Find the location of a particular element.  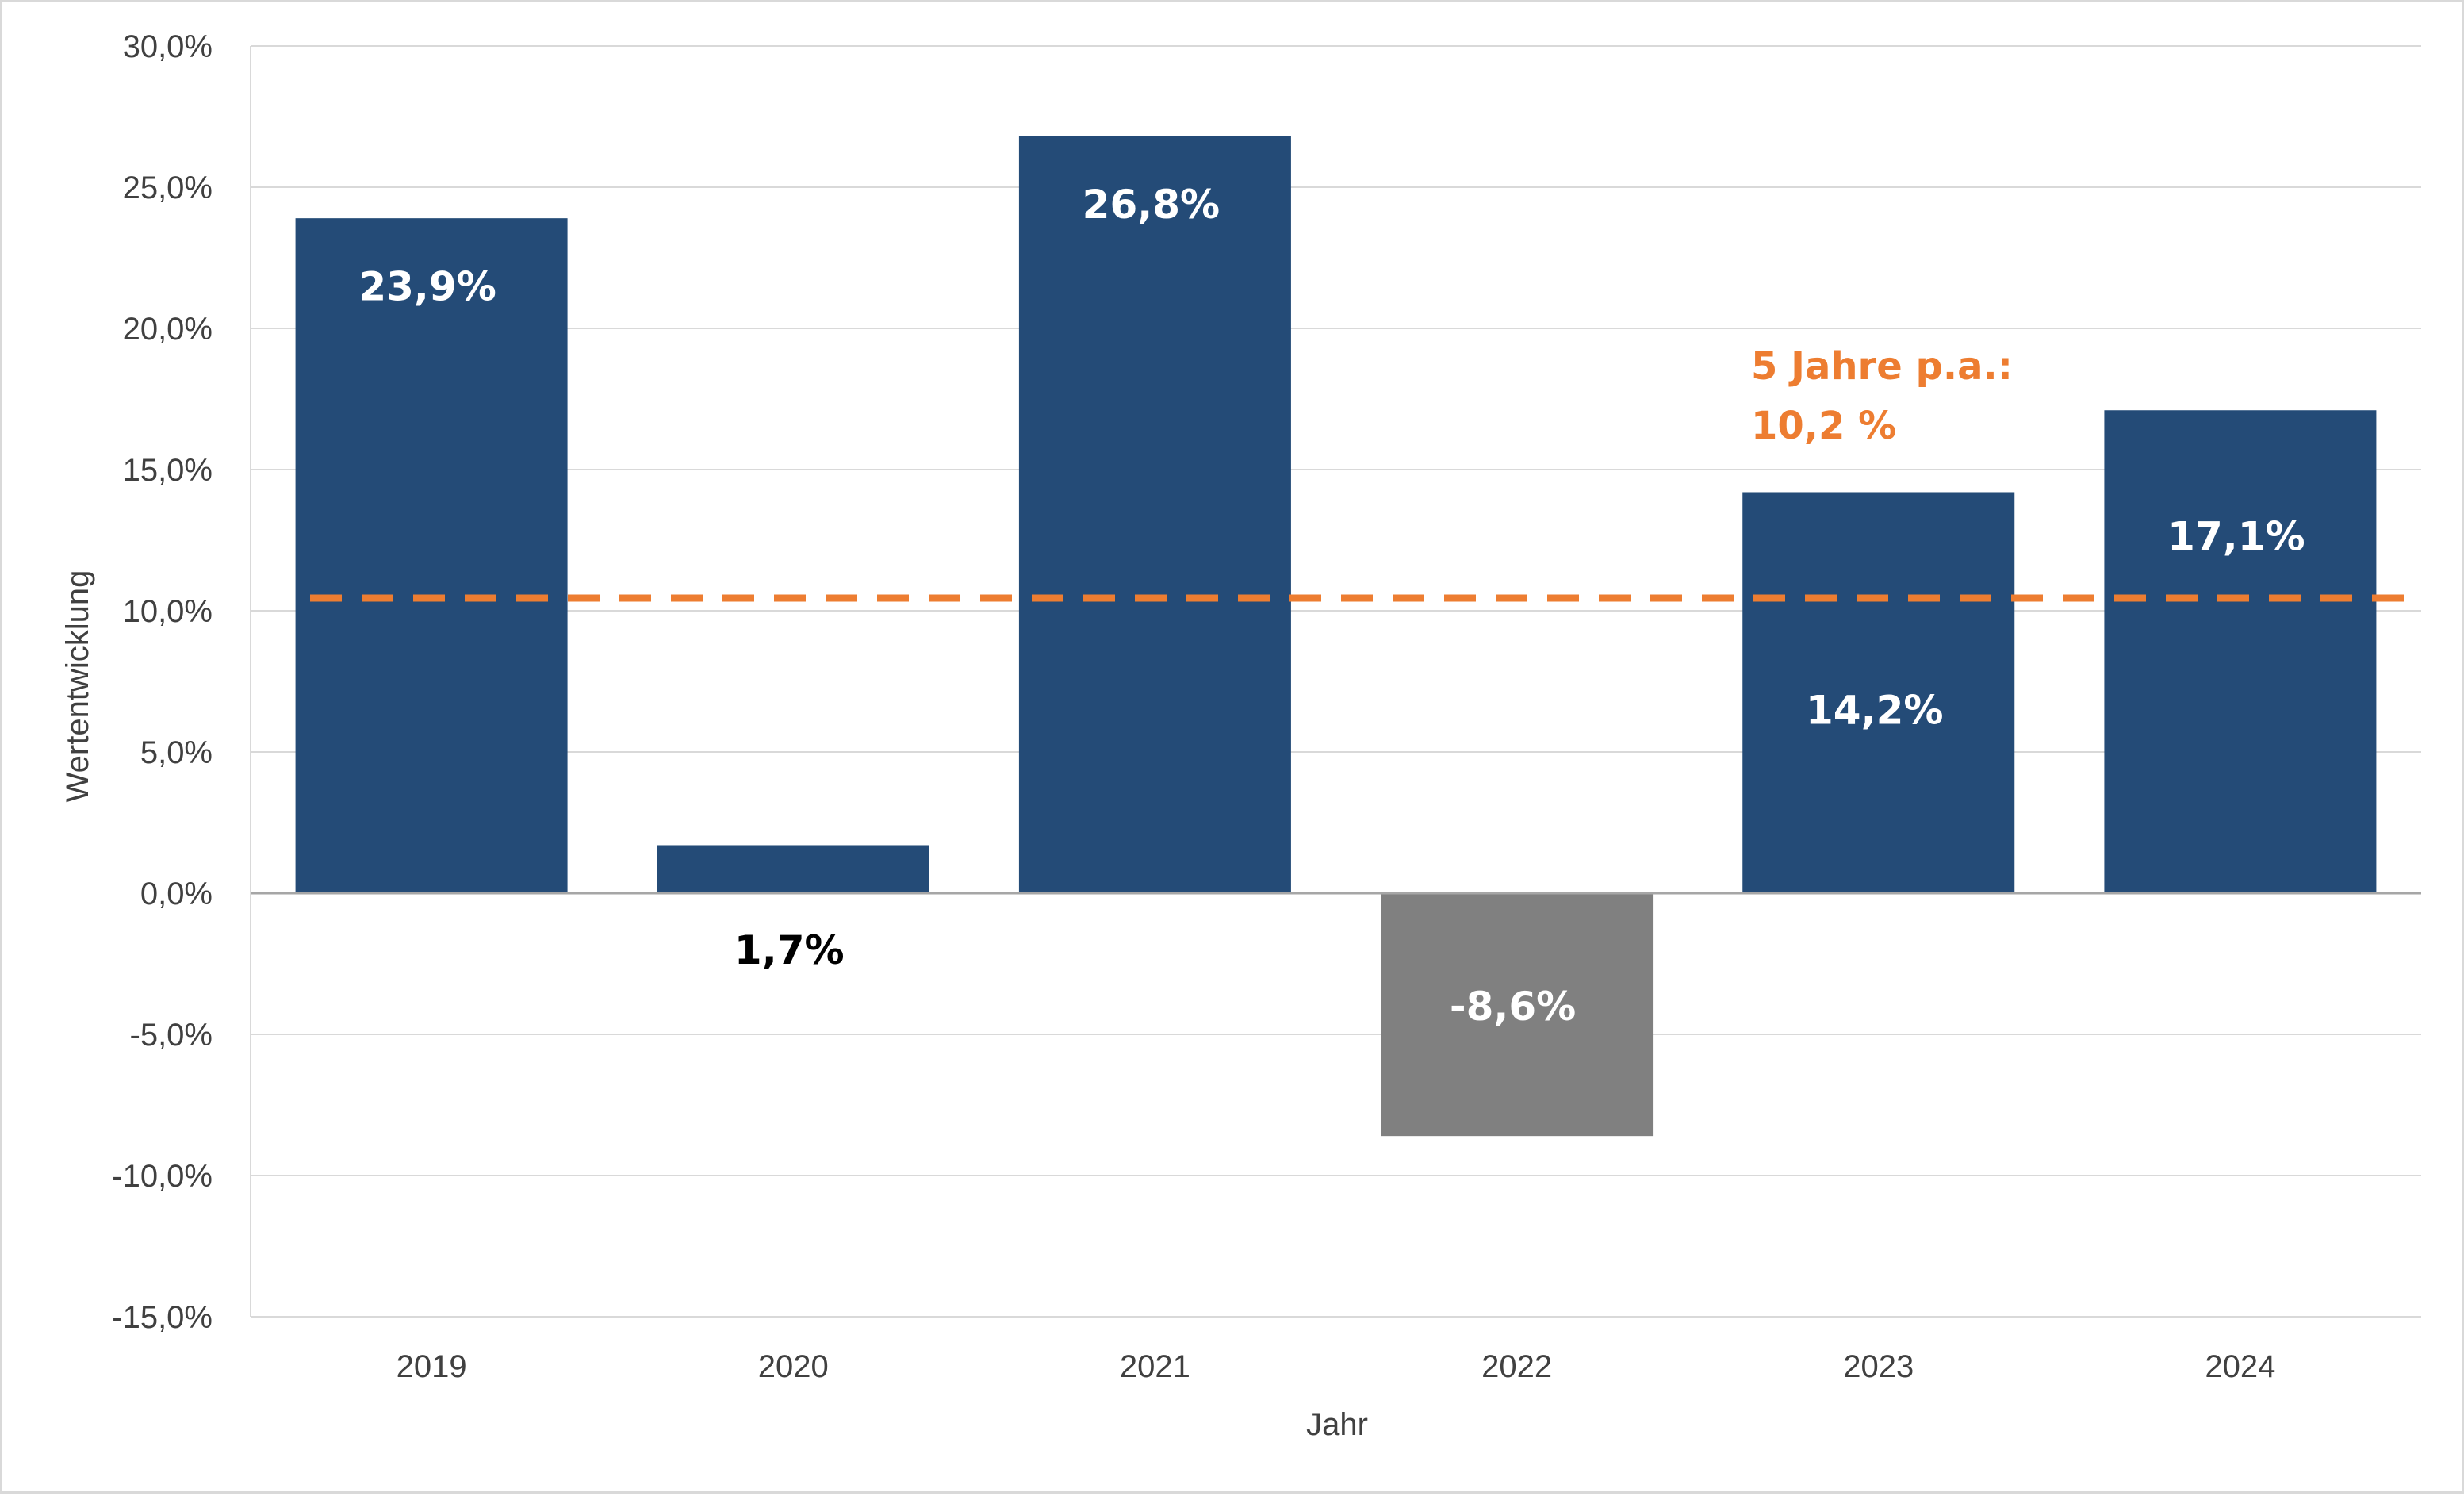

x-tick-label: 2021 is located at coordinates (1155, 1366).